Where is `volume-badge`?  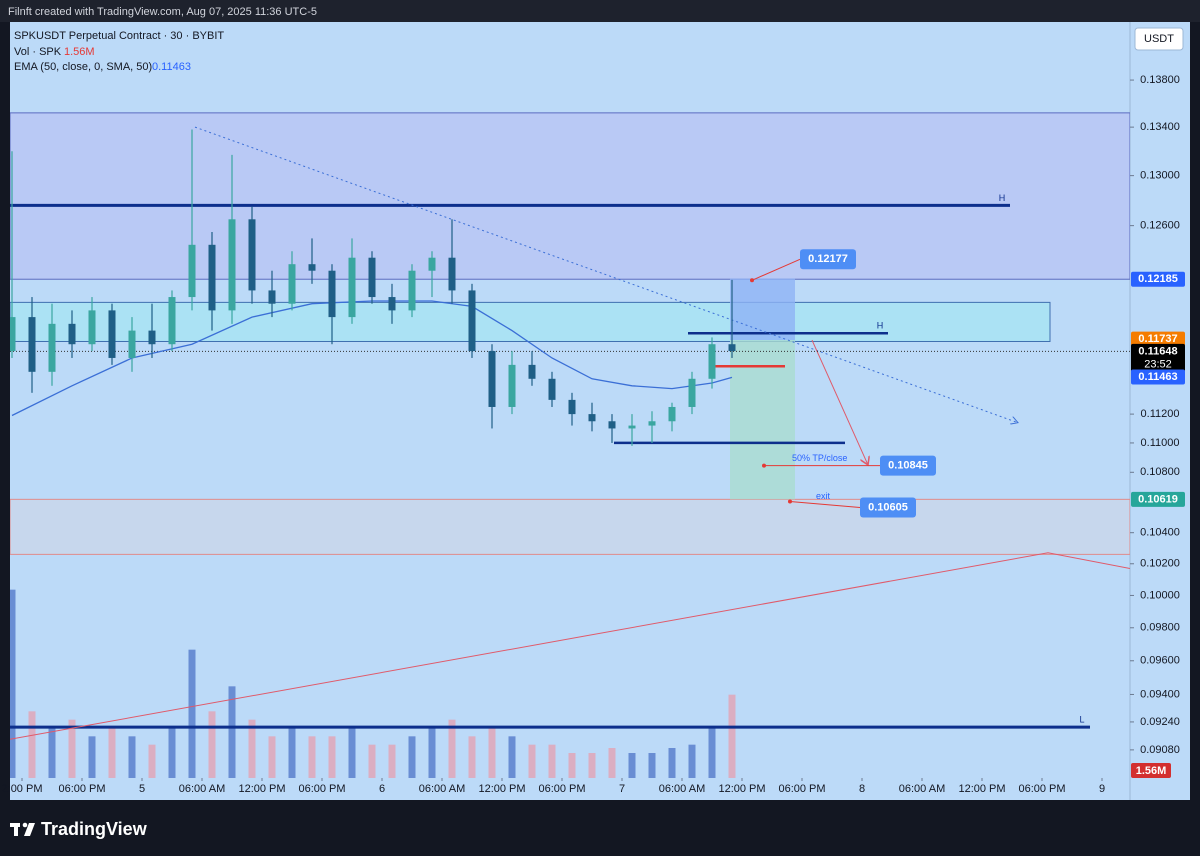 volume-badge is located at coordinates (1151, 770).